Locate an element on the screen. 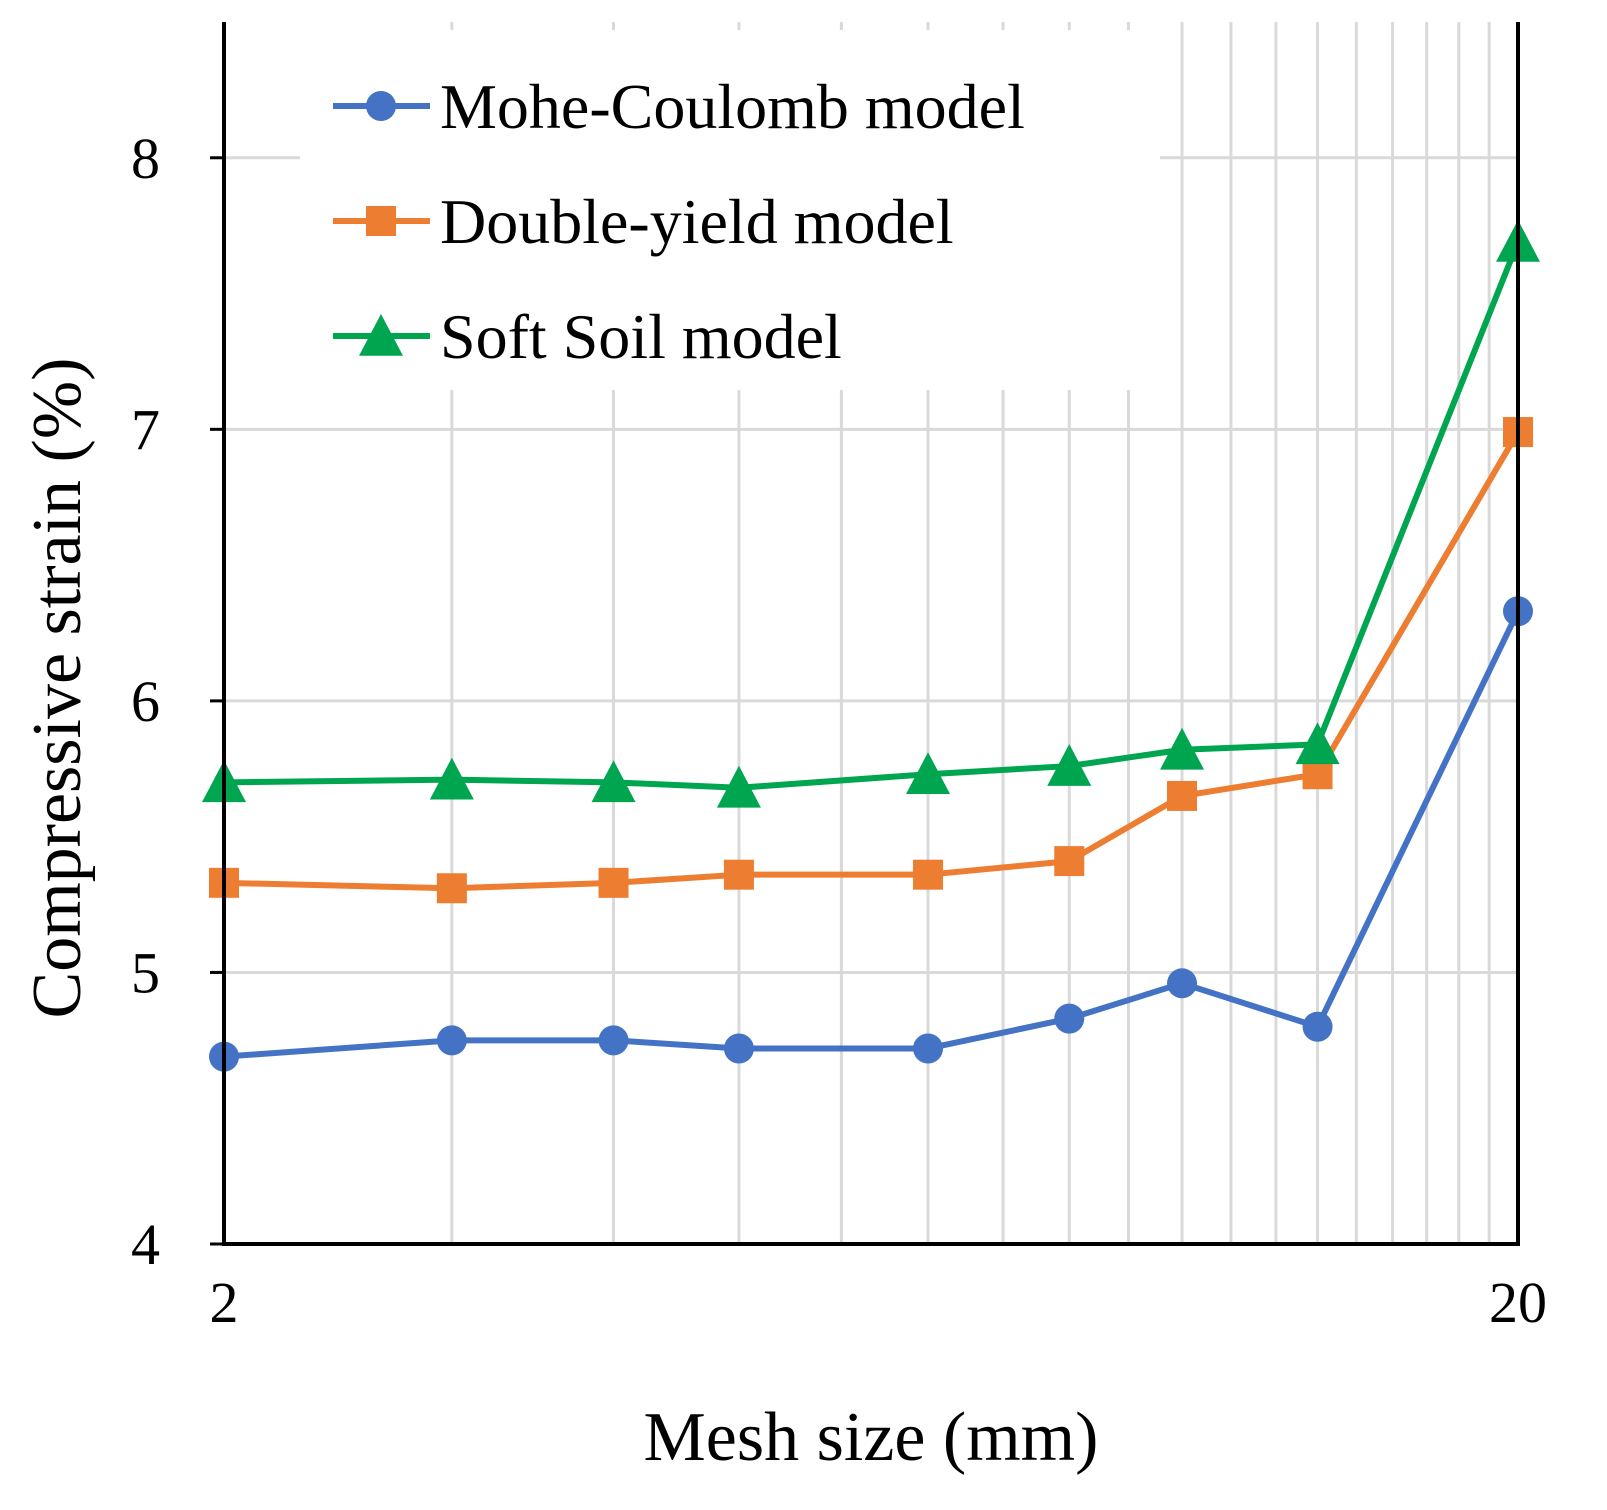 Image resolution: width=1607 pixels, height=1510 pixels. y-axis-ticks: 4 5 6 7 8 is located at coordinates (177, 701).